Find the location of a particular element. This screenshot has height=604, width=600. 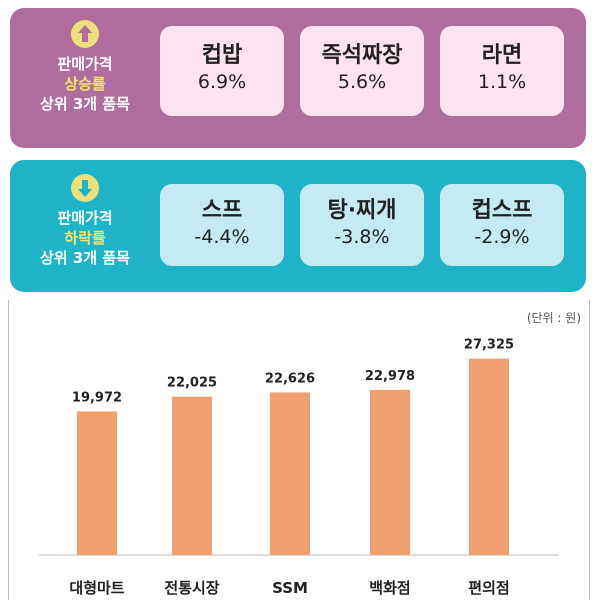

increase-item-name: 컵밥 is located at coordinates (222, 55).